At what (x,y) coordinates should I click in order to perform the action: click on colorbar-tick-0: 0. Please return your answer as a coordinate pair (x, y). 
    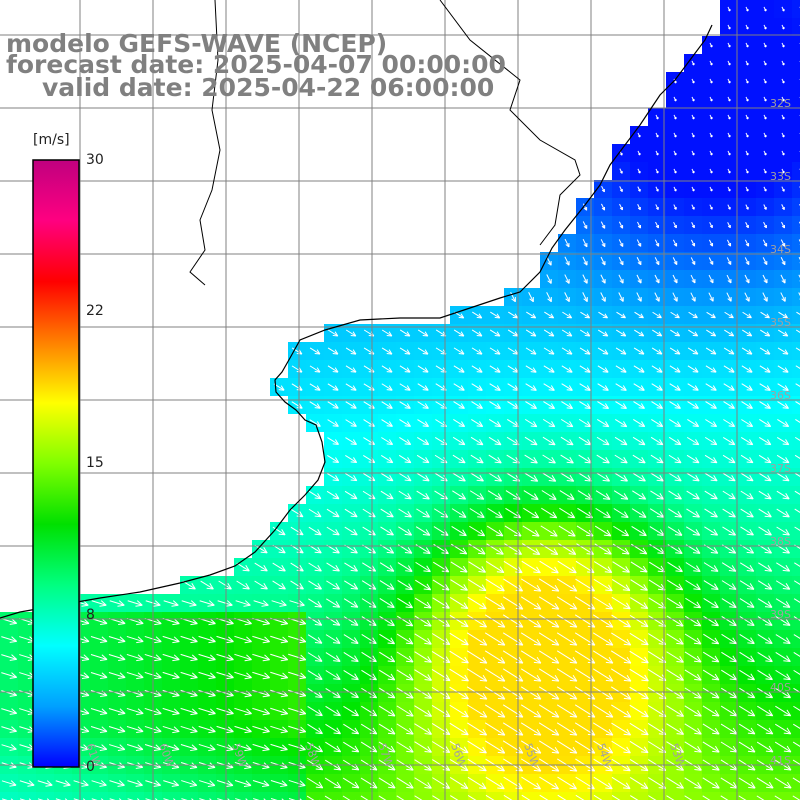
    Looking at the image, I should click on (90, 767).